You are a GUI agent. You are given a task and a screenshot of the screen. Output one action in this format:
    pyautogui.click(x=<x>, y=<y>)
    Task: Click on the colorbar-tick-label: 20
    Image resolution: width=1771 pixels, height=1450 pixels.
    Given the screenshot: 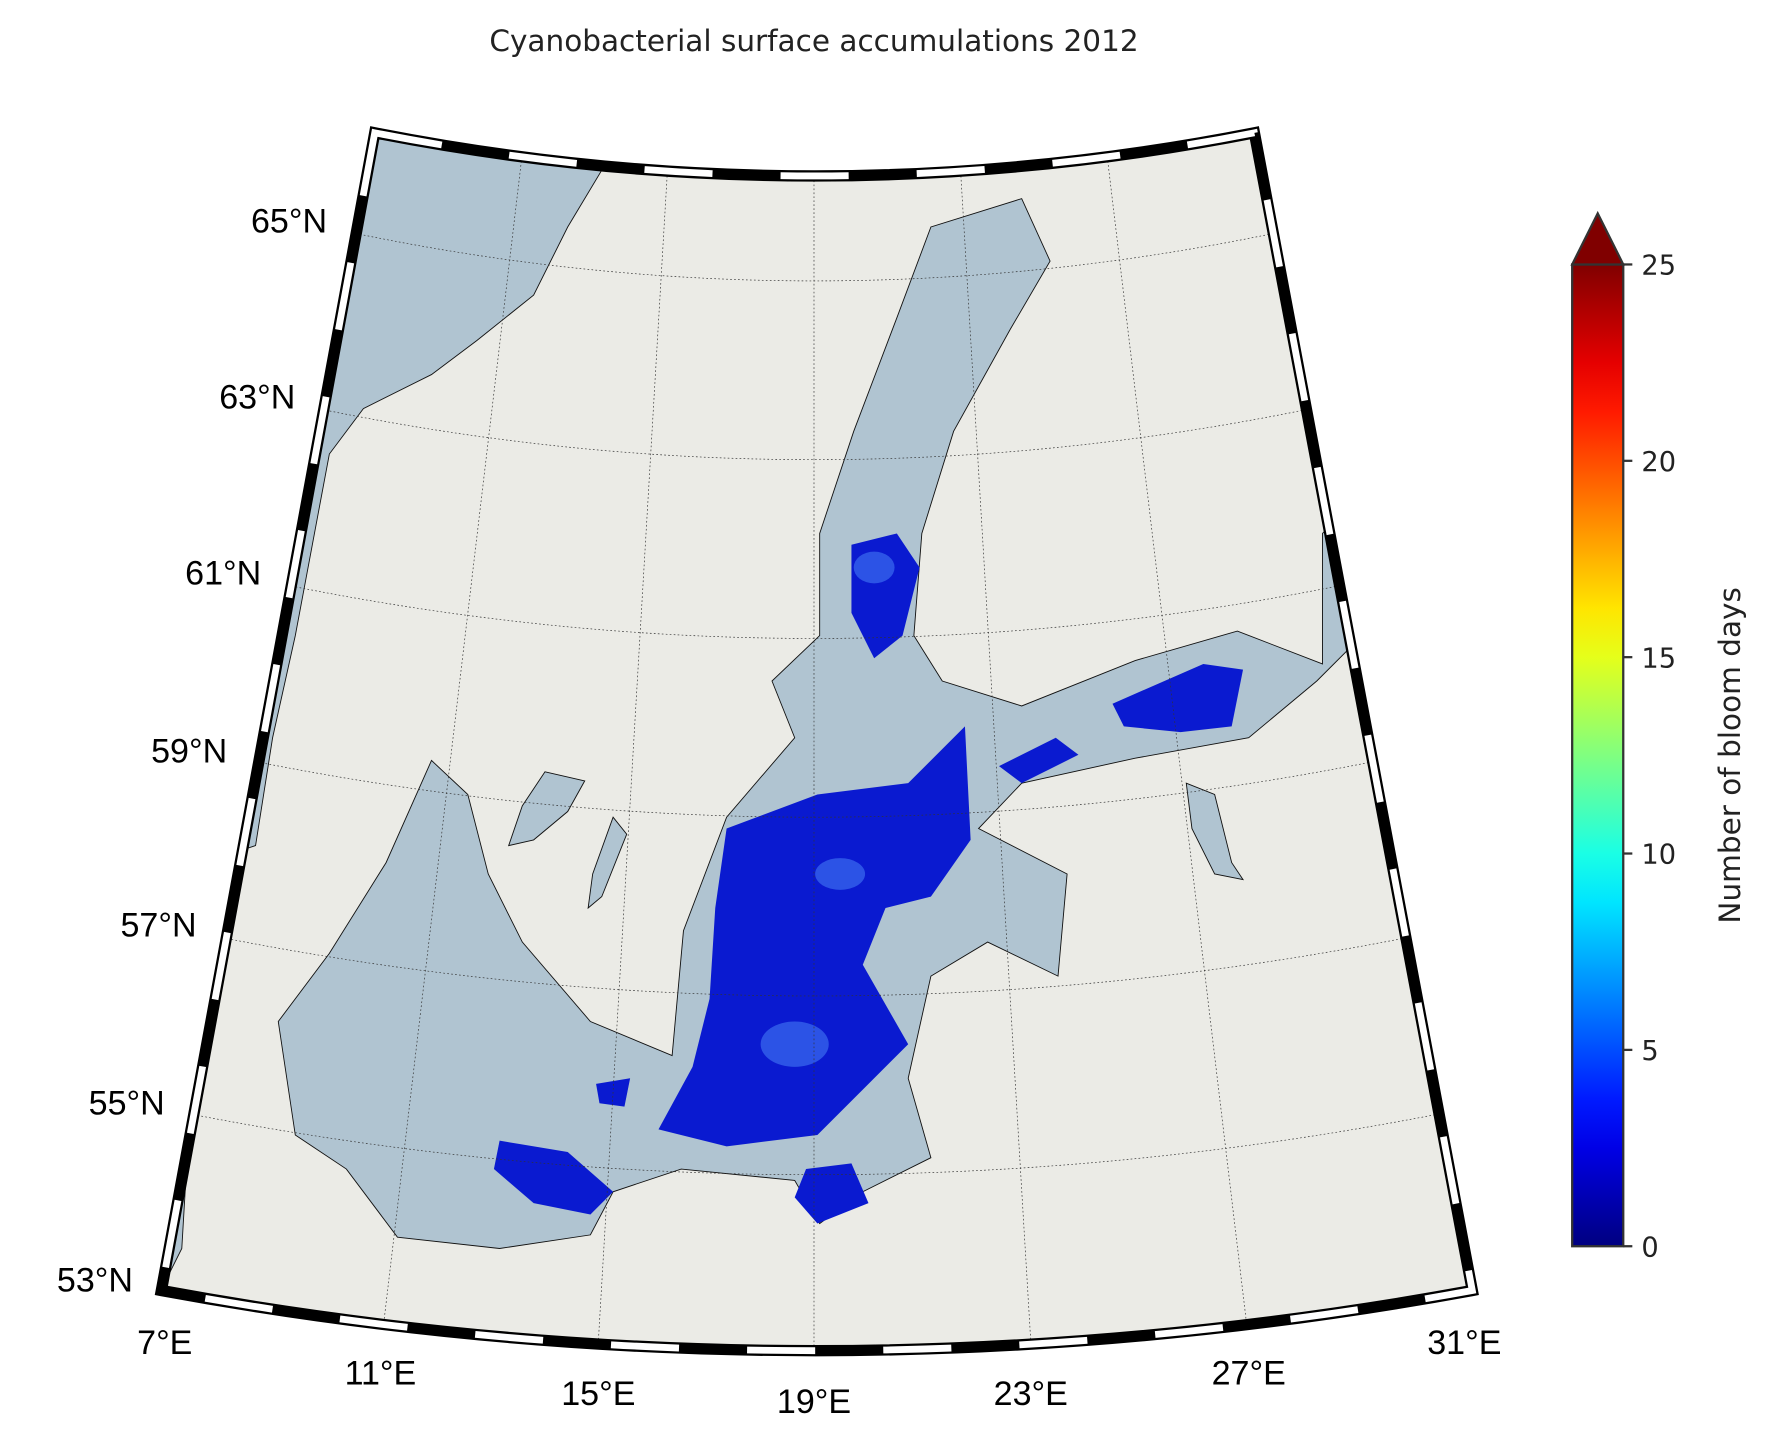 What is the action you would take?
    pyautogui.click(x=1658, y=462)
    